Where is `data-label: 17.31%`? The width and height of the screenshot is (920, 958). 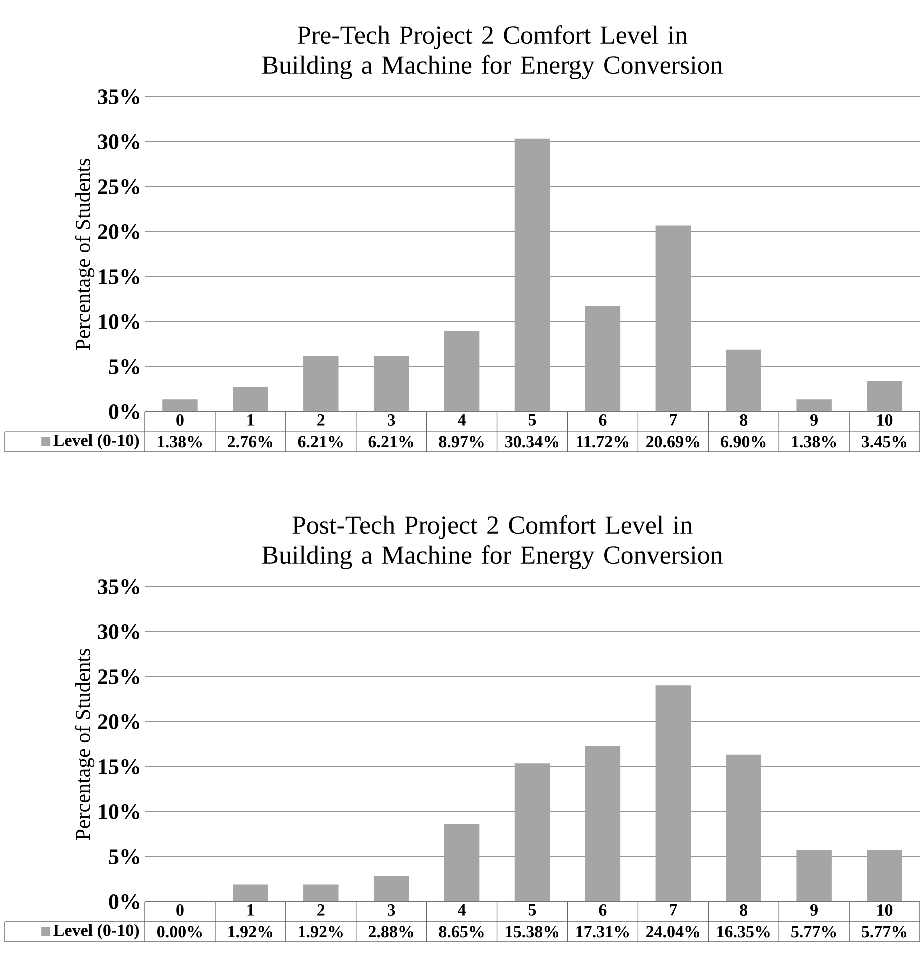 data-label: 17.31% is located at coordinates (602, 932).